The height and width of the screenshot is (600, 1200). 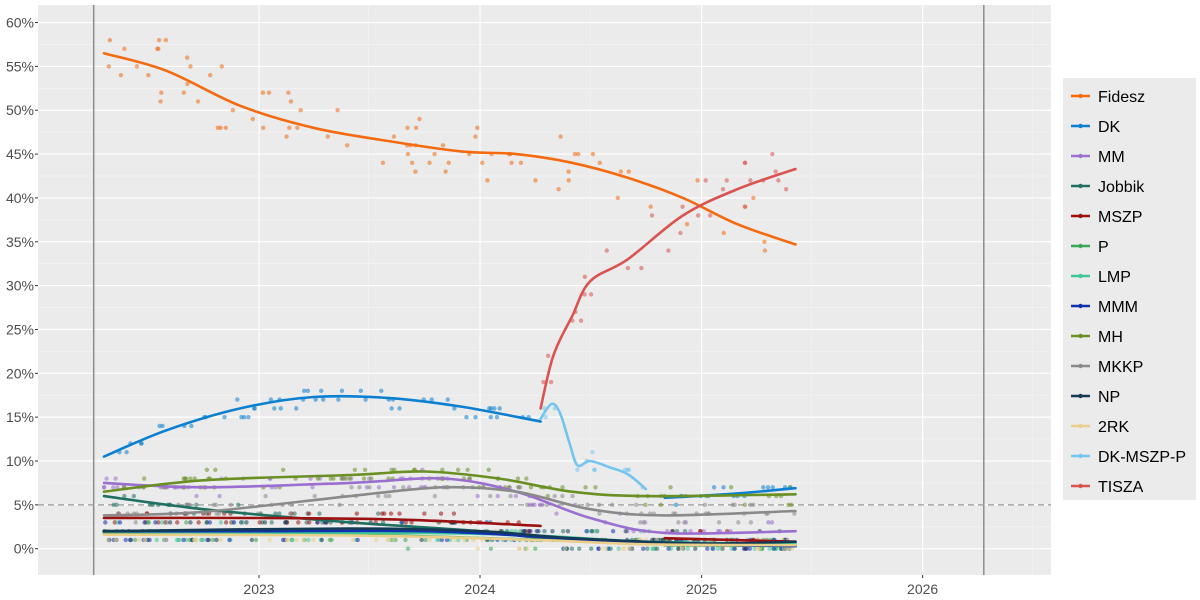 What do you see at coordinates (24, 505) in the screenshot?
I see `y-tick-label: 5%` at bounding box center [24, 505].